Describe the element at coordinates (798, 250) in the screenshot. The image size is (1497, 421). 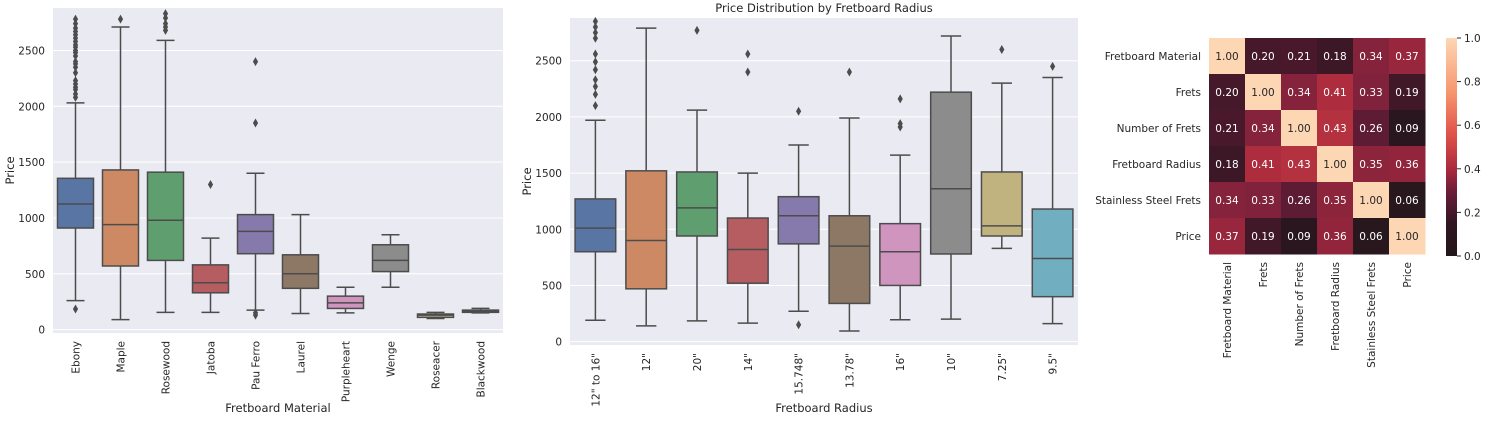
I see `box-15.748": 15.748"` at that location.